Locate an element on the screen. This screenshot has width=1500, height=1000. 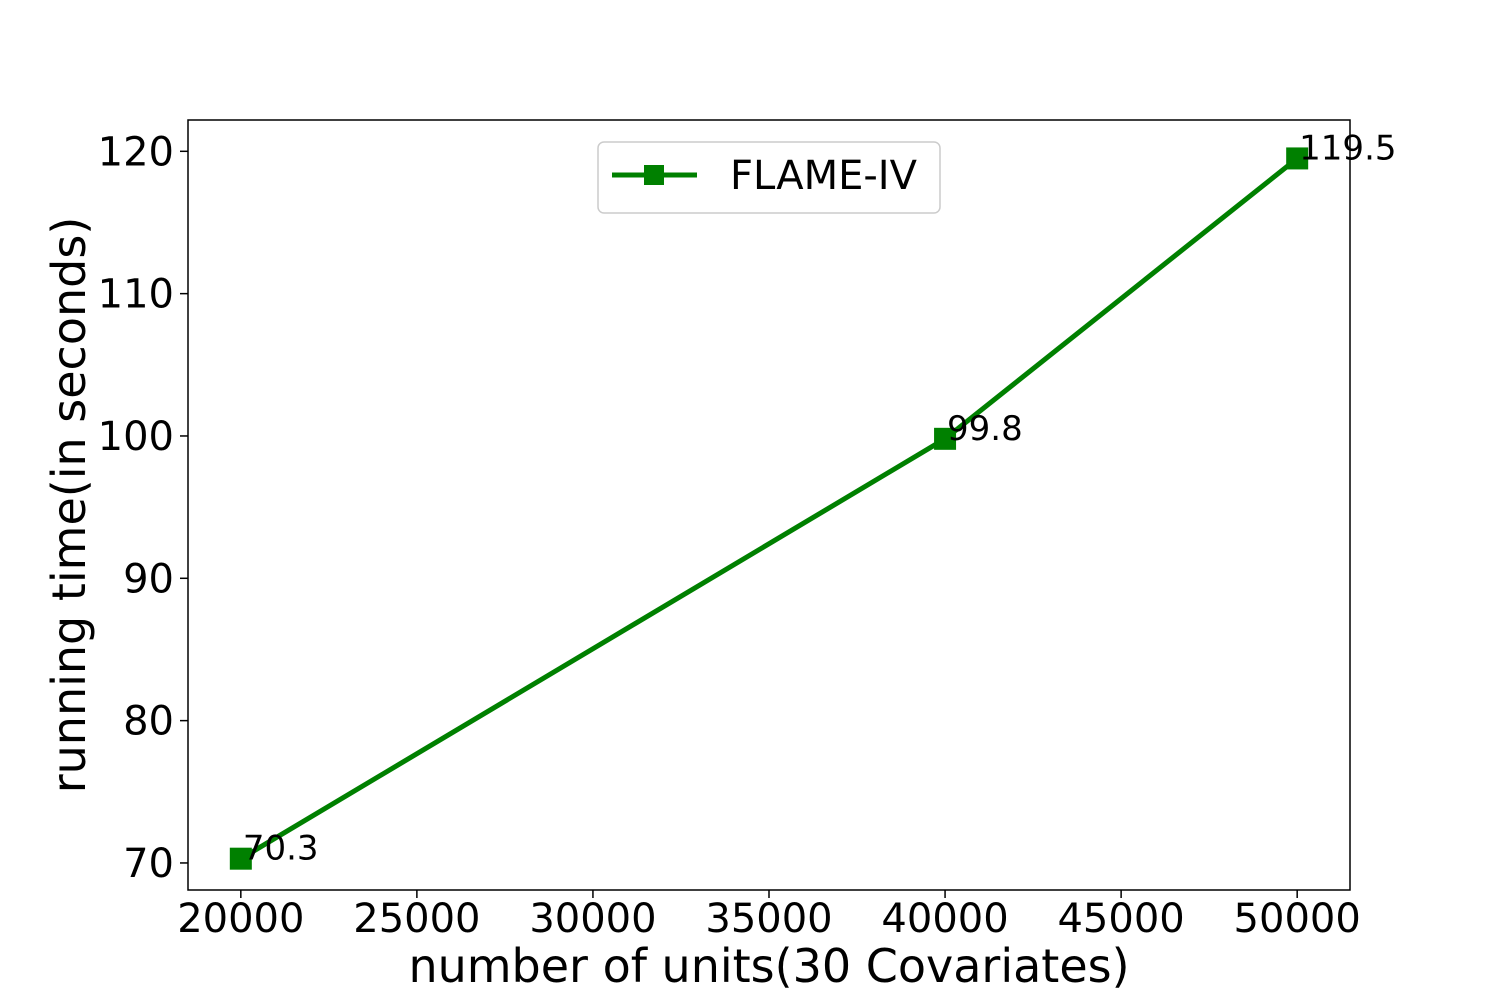
y-tick-label: 80 is located at coordinates (148, 722).